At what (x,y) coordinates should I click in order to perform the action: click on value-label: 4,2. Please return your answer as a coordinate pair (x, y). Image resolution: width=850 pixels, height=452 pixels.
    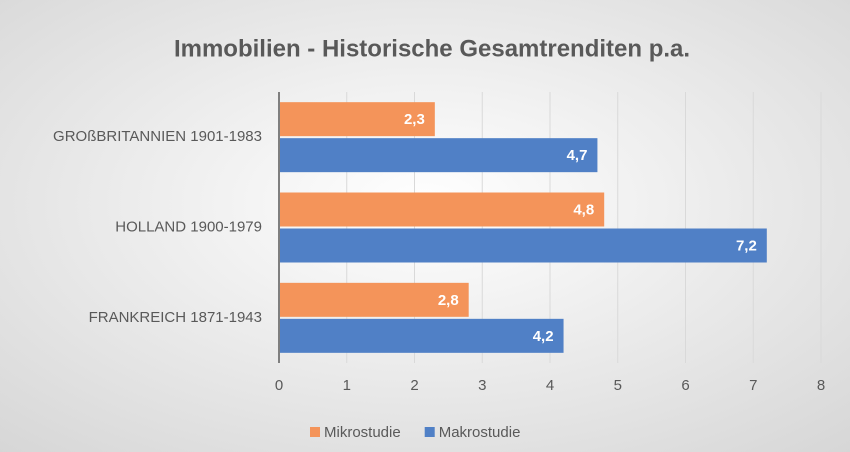
    Looking at the image, I should click on (543, 336).